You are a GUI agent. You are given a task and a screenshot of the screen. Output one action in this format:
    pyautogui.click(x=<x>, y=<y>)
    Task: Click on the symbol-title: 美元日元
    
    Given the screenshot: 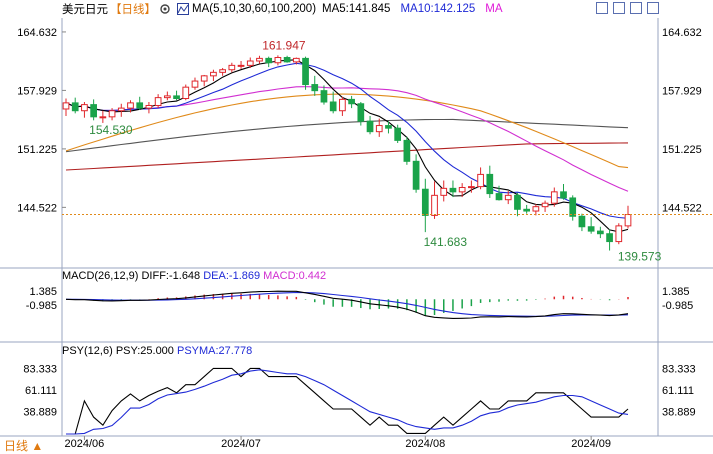 What is the action you would take?
    pyautogui.click(x=85, y=10)
    